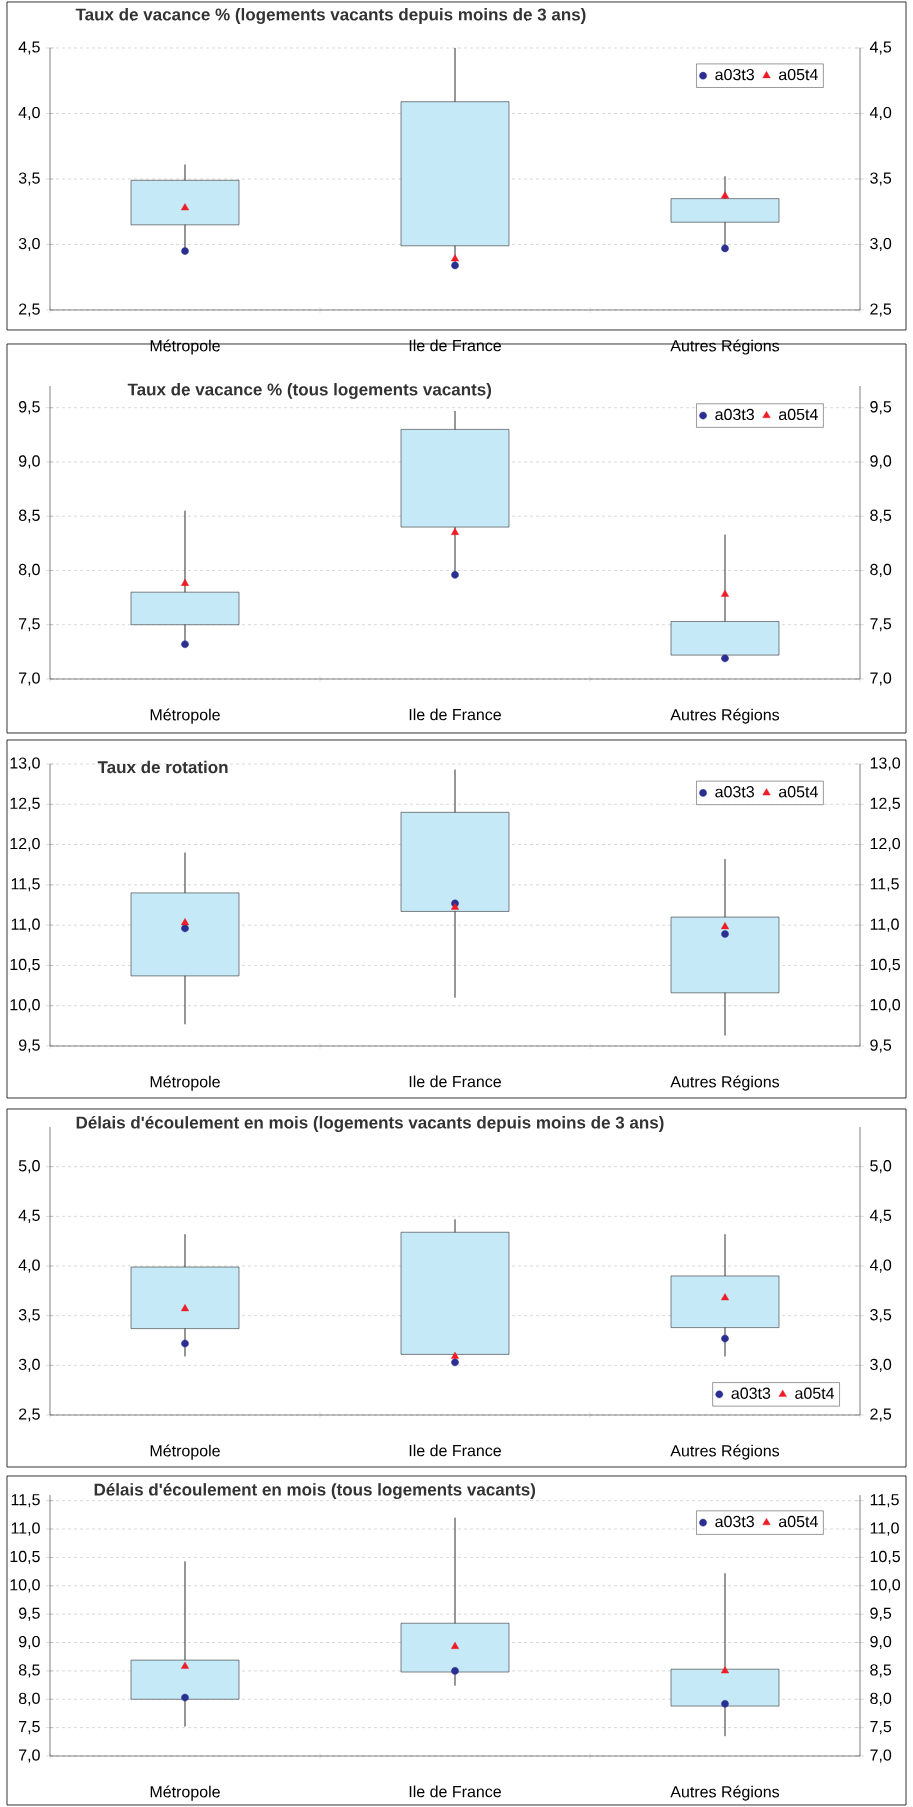 This screenshot has height=1807, width=913. I want to click on chart-title: Taux de rotation, so click(162, 767).